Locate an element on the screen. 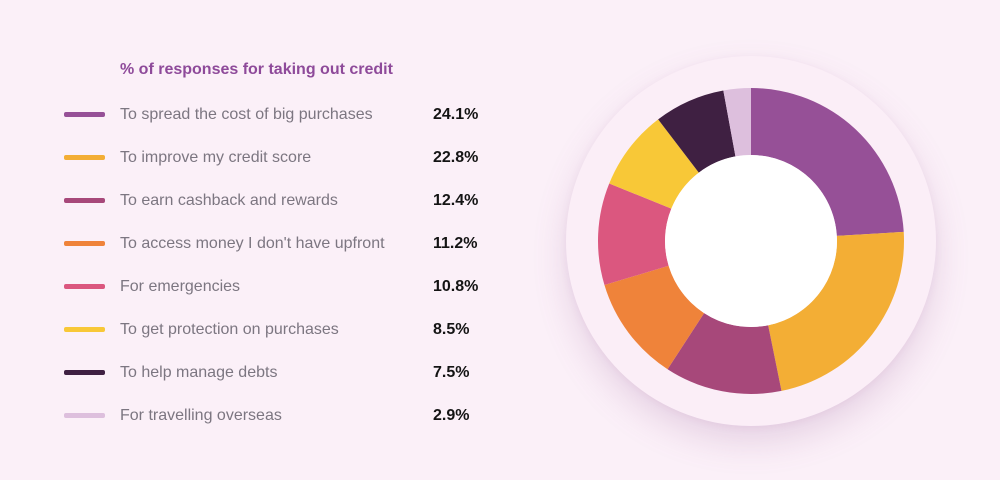 The height and width of the screenshot is (480, 1000). legend-label: To spread the cost of big purchases is located at coordinates (246, 114).